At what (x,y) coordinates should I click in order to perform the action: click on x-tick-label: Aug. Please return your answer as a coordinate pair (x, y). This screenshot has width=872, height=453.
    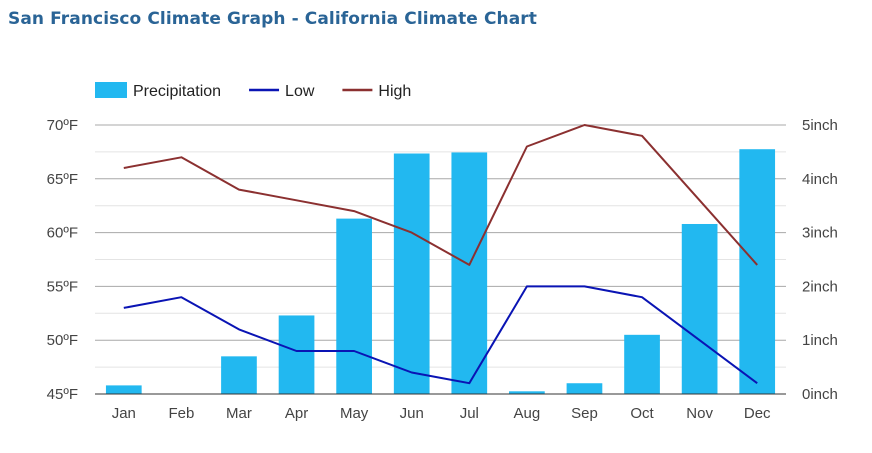
    Looking at the image, I should click on (527, 413).